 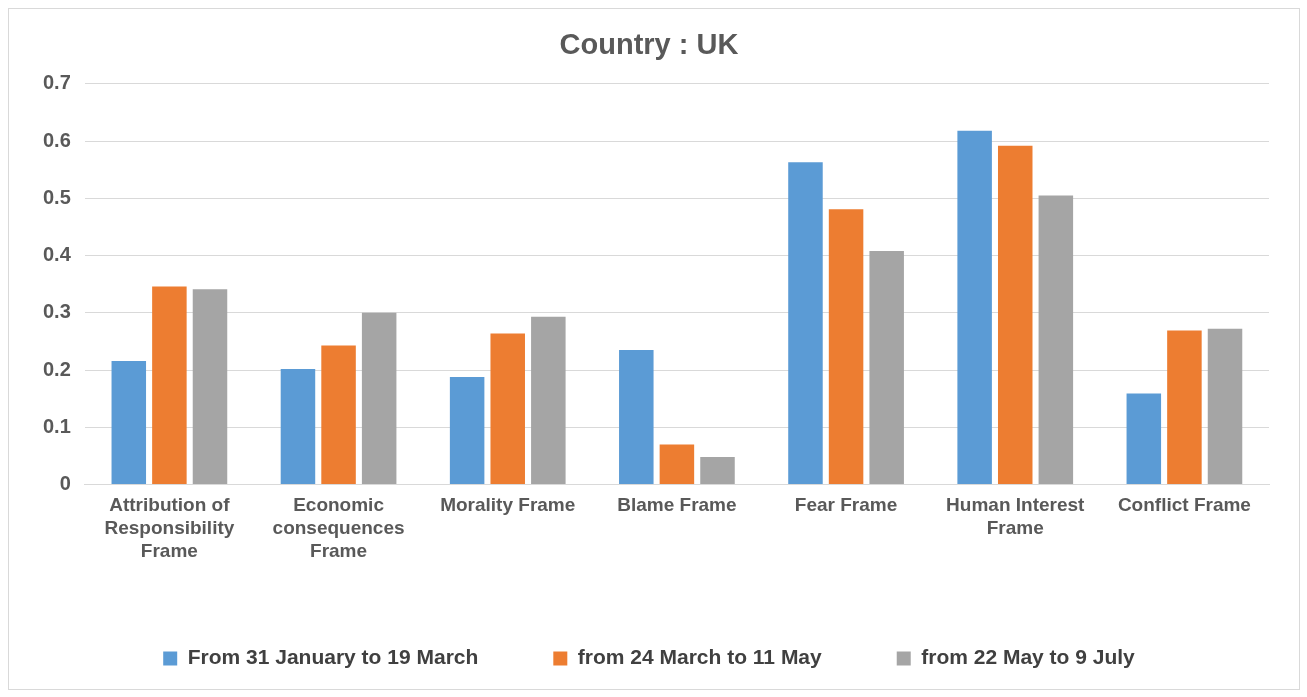 I want to click on x-tick-label: Economic consequences Frame, so click(x=338, y=527).